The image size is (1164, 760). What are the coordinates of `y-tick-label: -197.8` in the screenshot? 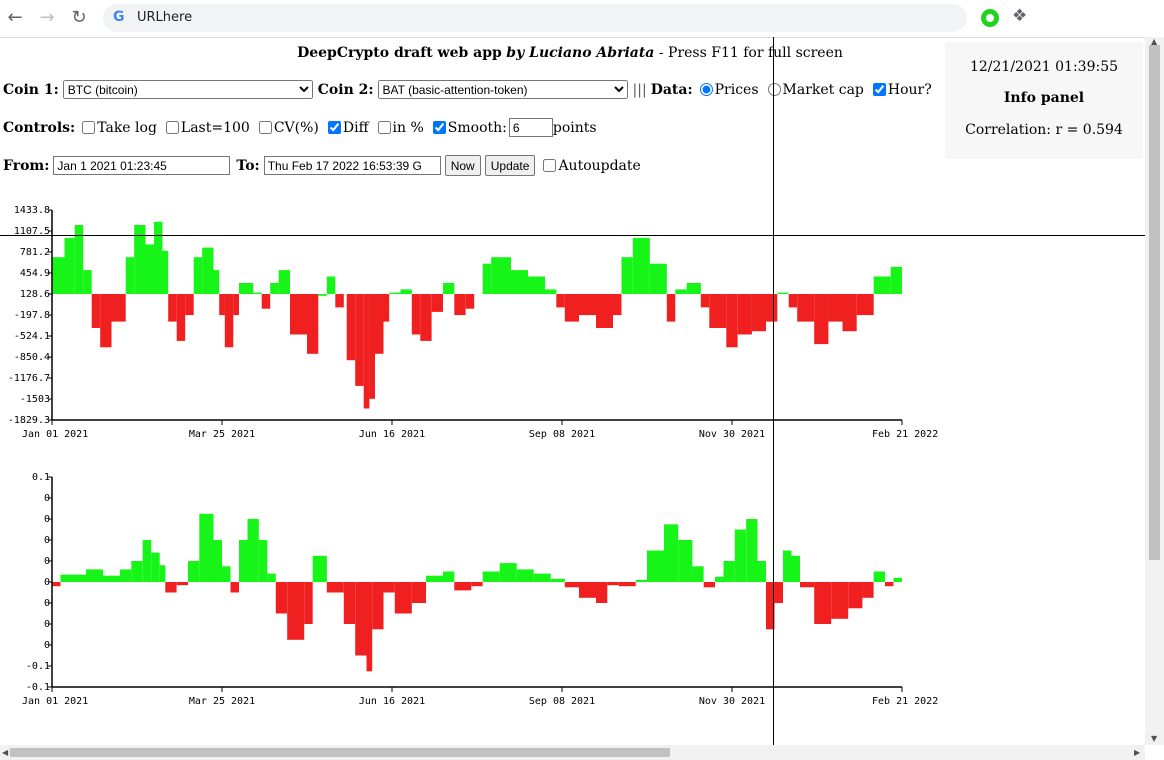 It's located at (32, 315).